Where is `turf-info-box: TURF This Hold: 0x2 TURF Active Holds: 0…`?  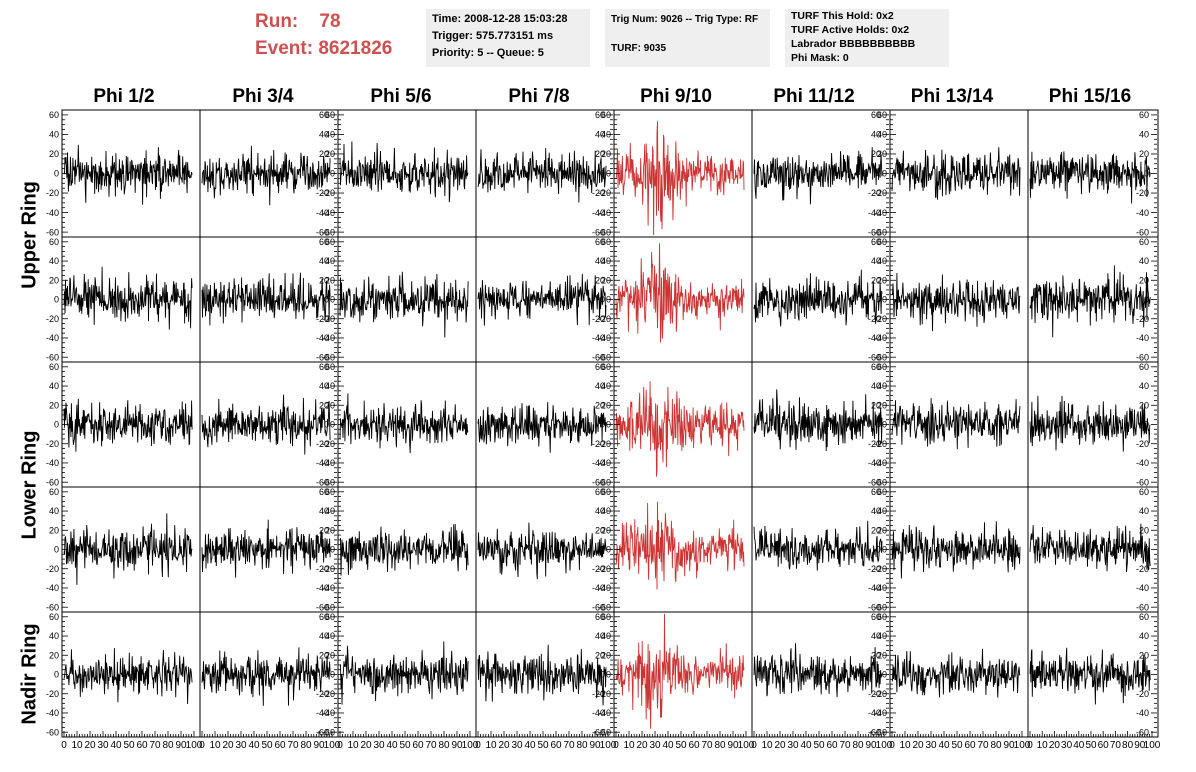
turf-info-box: TURF This Hold: 0x2 TURF Active Holds: 0… is located at coordinates (867, 38).